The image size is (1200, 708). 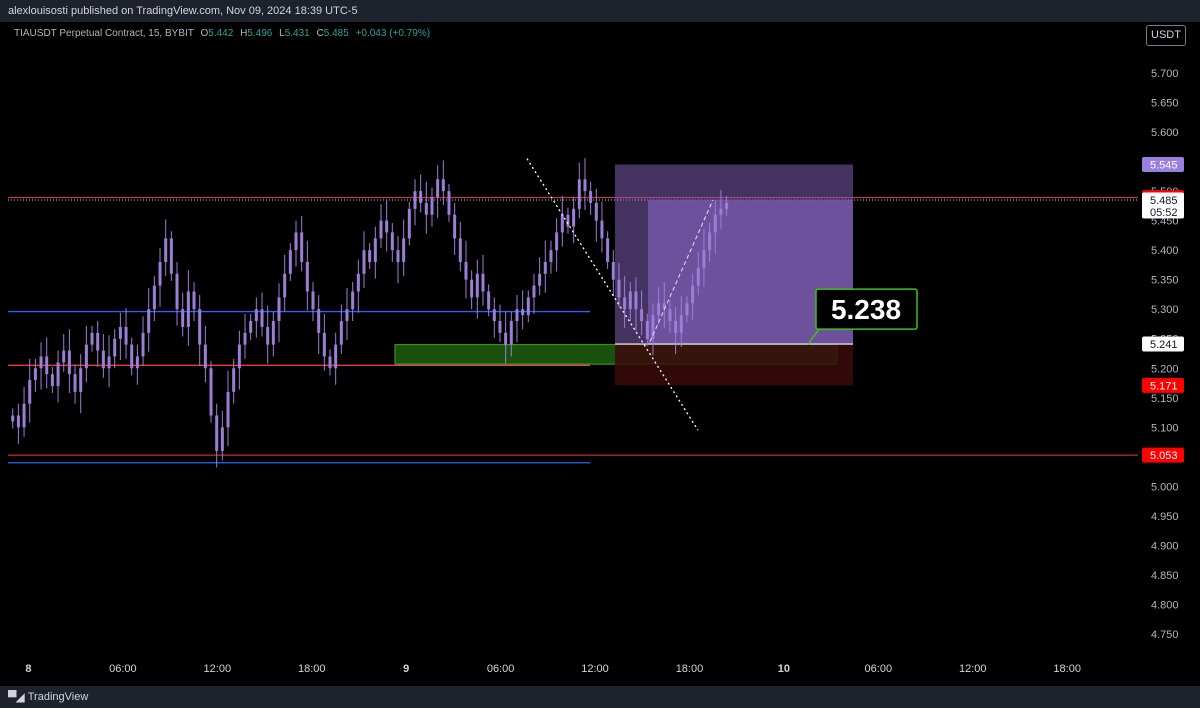 I want to click on price-tick: 4.750, so click(x=1165, y=635).